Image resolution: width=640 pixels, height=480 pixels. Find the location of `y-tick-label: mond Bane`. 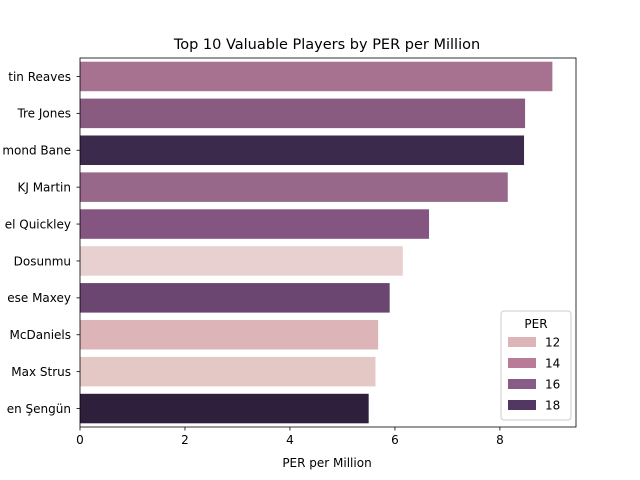

y-tick-label: mond Bane is located at coordinates (36, 151).